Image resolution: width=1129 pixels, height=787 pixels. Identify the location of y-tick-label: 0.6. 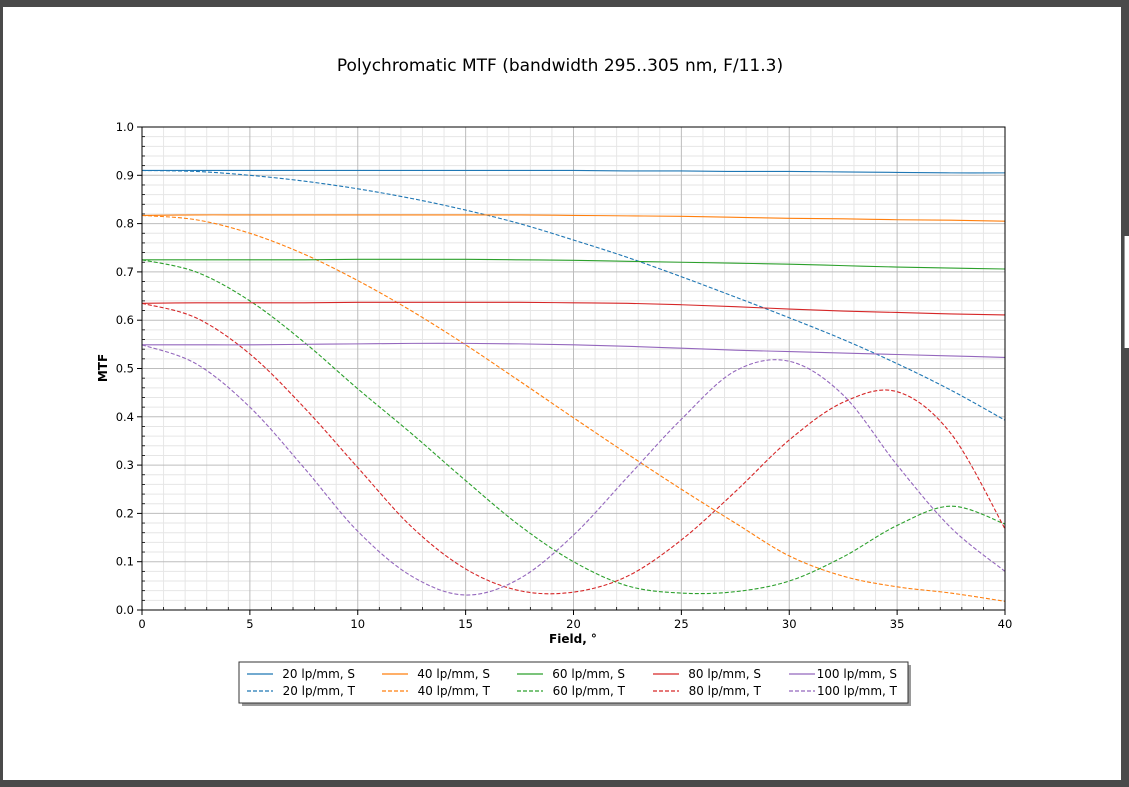
(125, 320).